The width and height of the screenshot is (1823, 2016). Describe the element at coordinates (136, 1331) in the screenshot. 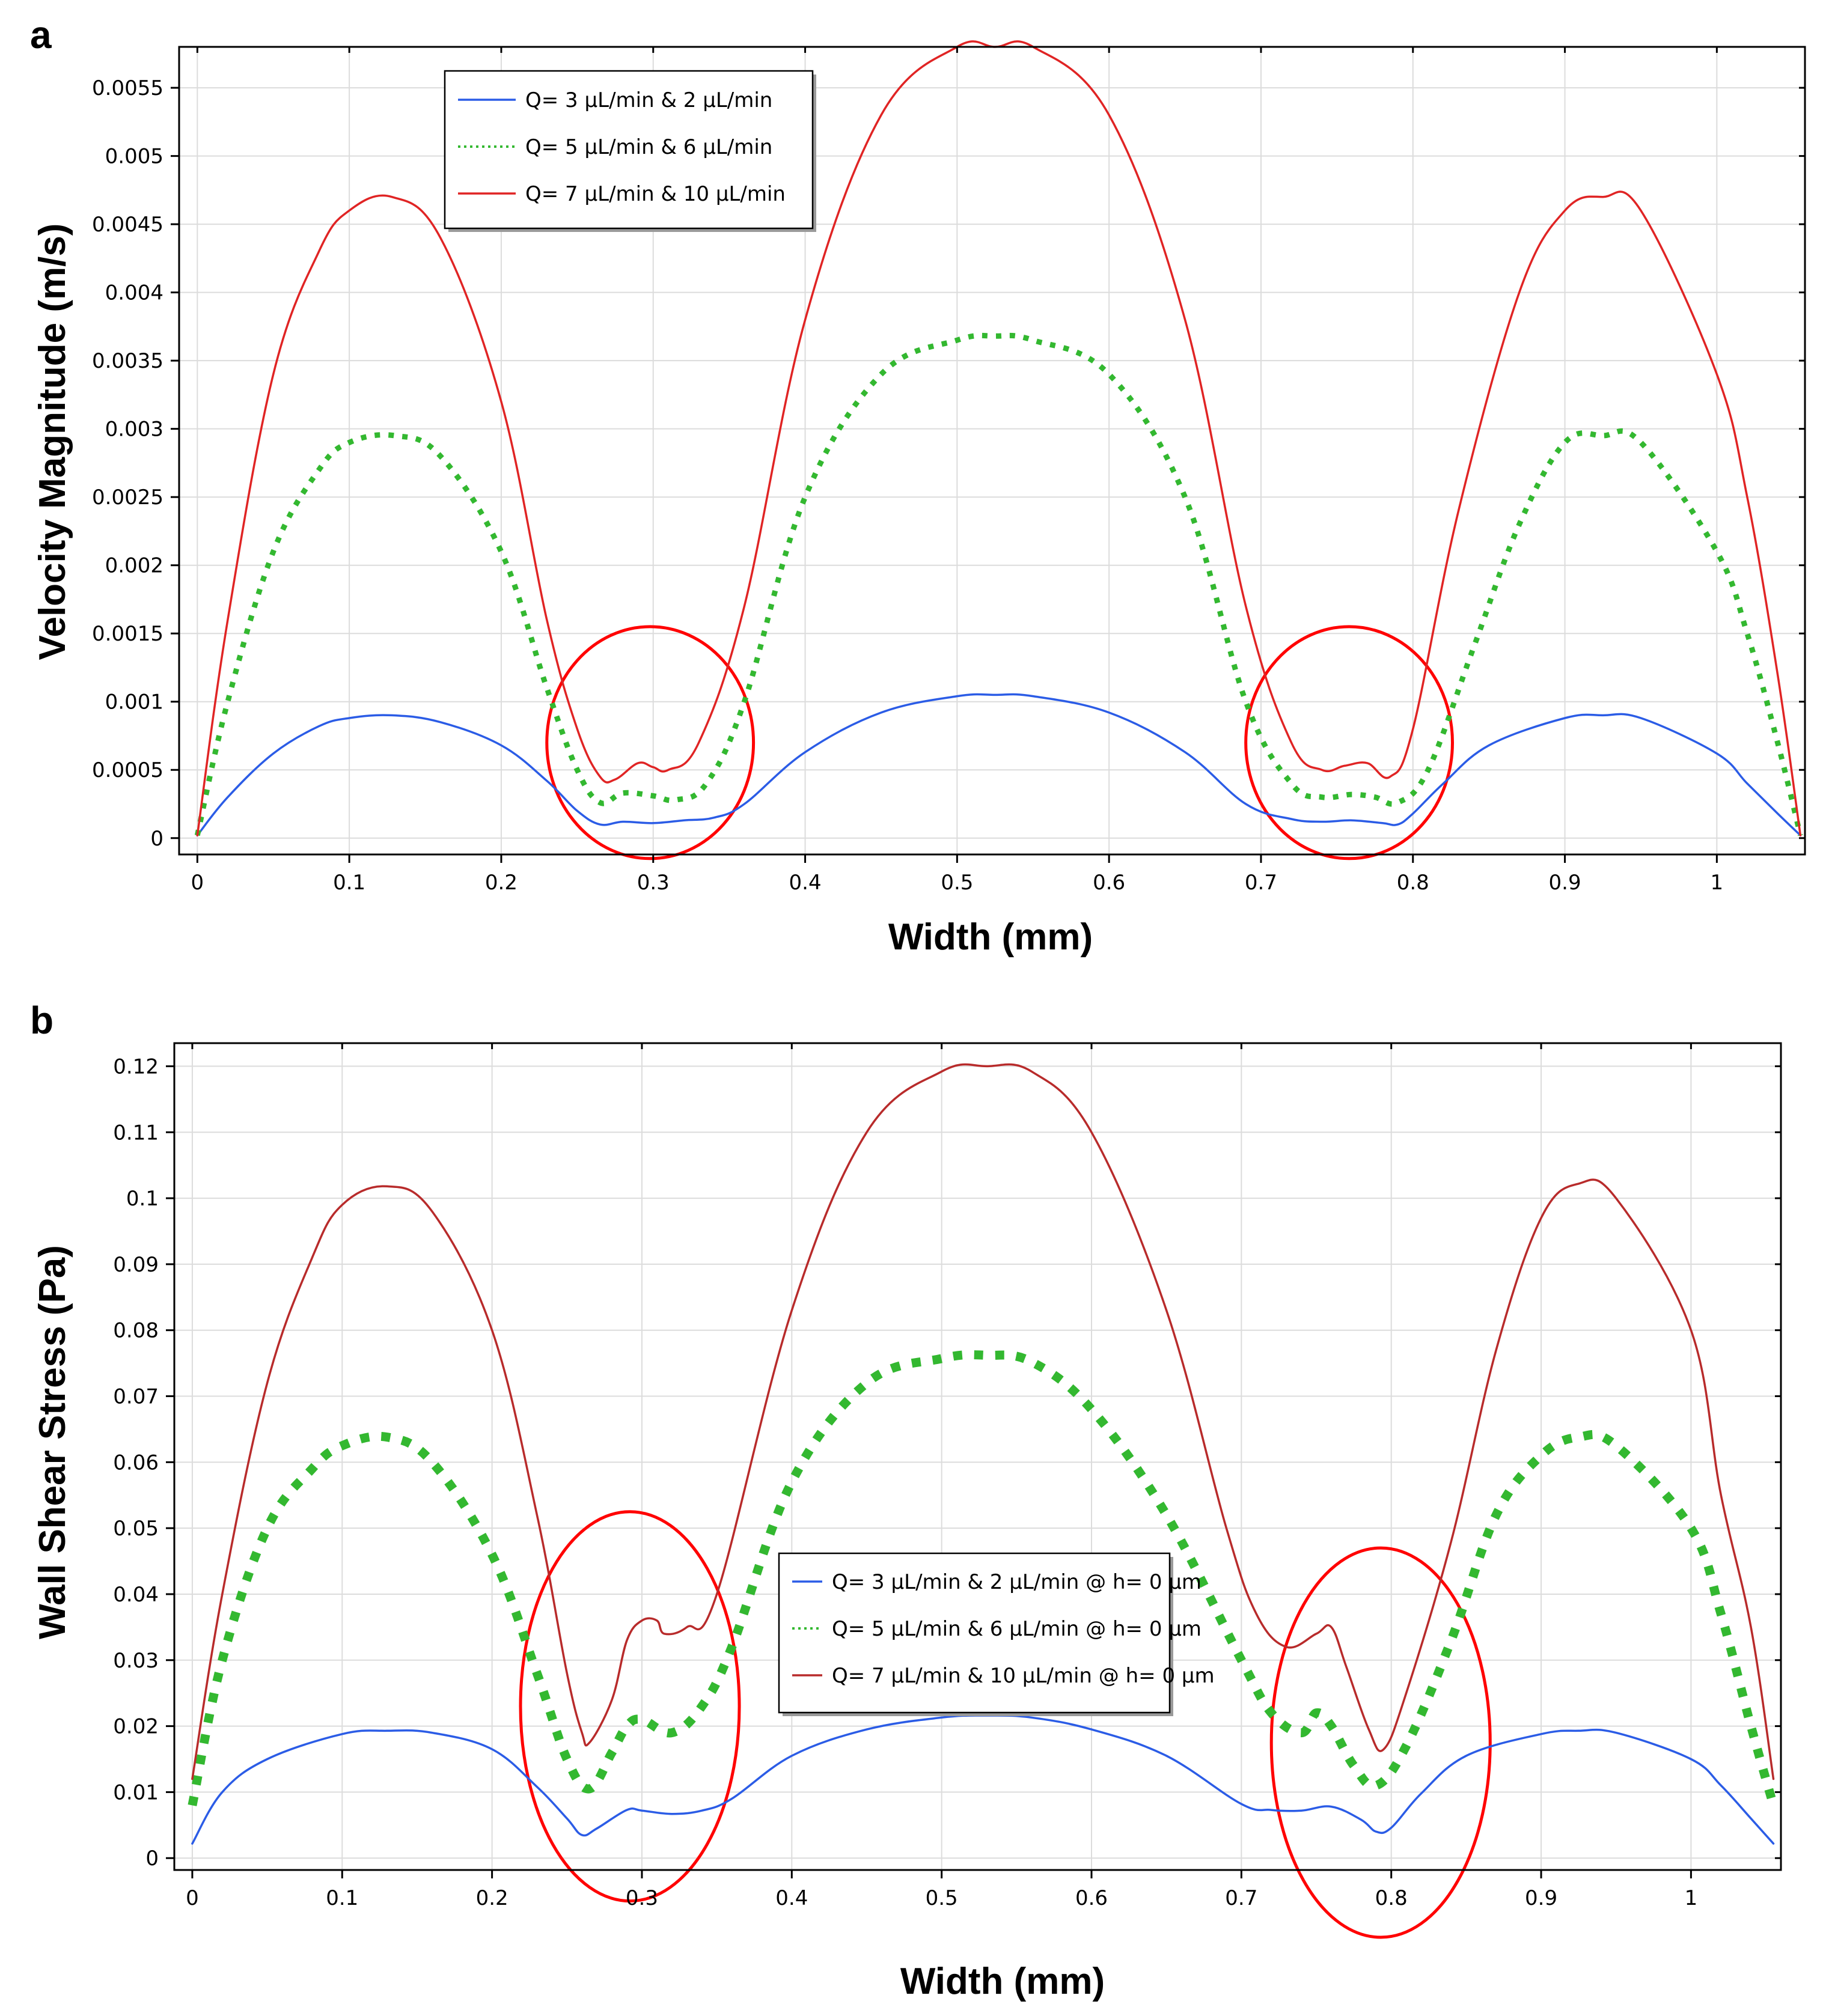

I see `panel-b-y-tick-label: 0.08` at that location.